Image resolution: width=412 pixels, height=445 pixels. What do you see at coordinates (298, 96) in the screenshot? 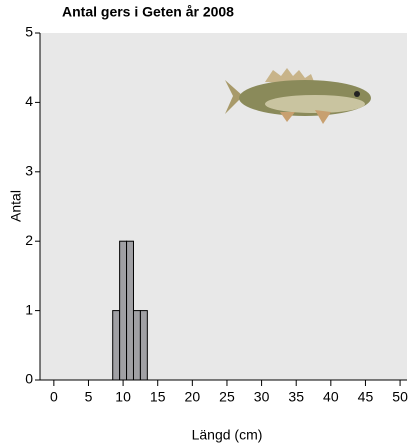
I see `fish-illustration` at bounding box center [298, 96].